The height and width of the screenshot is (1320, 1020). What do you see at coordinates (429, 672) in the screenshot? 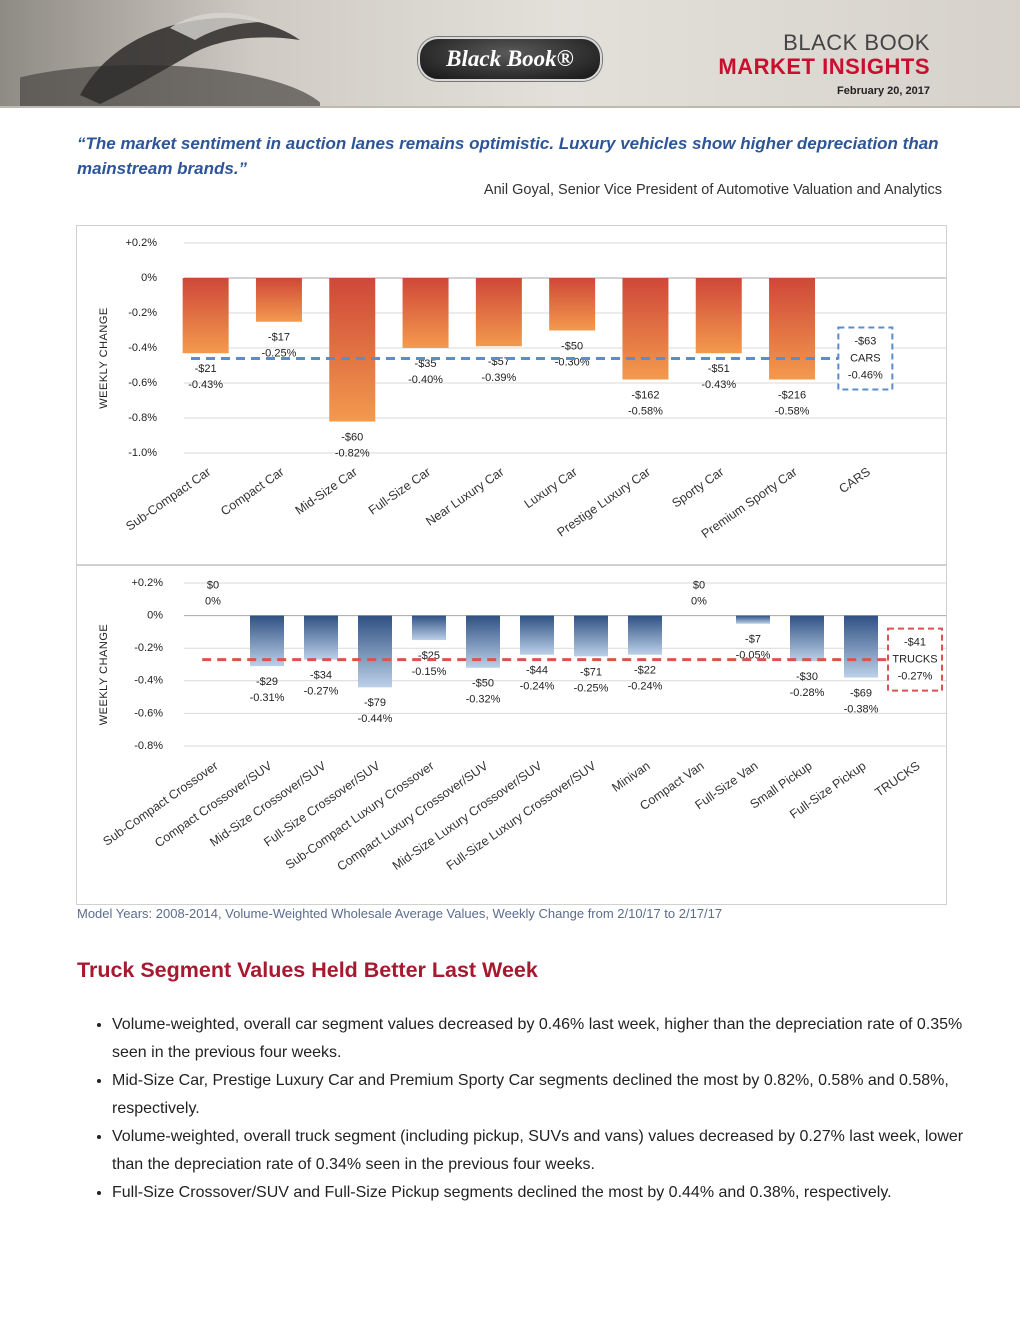
I see `value-label: -0.15%` at bounding box center [429, 672].